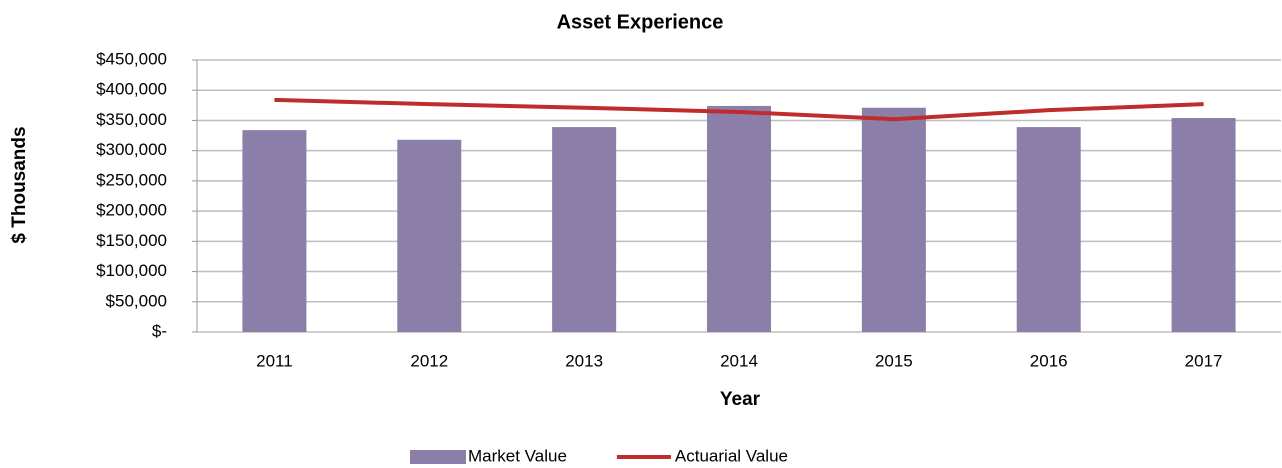 Image resolution: width=1282 pixels, height=468 pixels. What do you see at coordinates (731, 455) in the screenshot?
I see `legend-label: Actuarial Value` at bounding box center [731, 455].